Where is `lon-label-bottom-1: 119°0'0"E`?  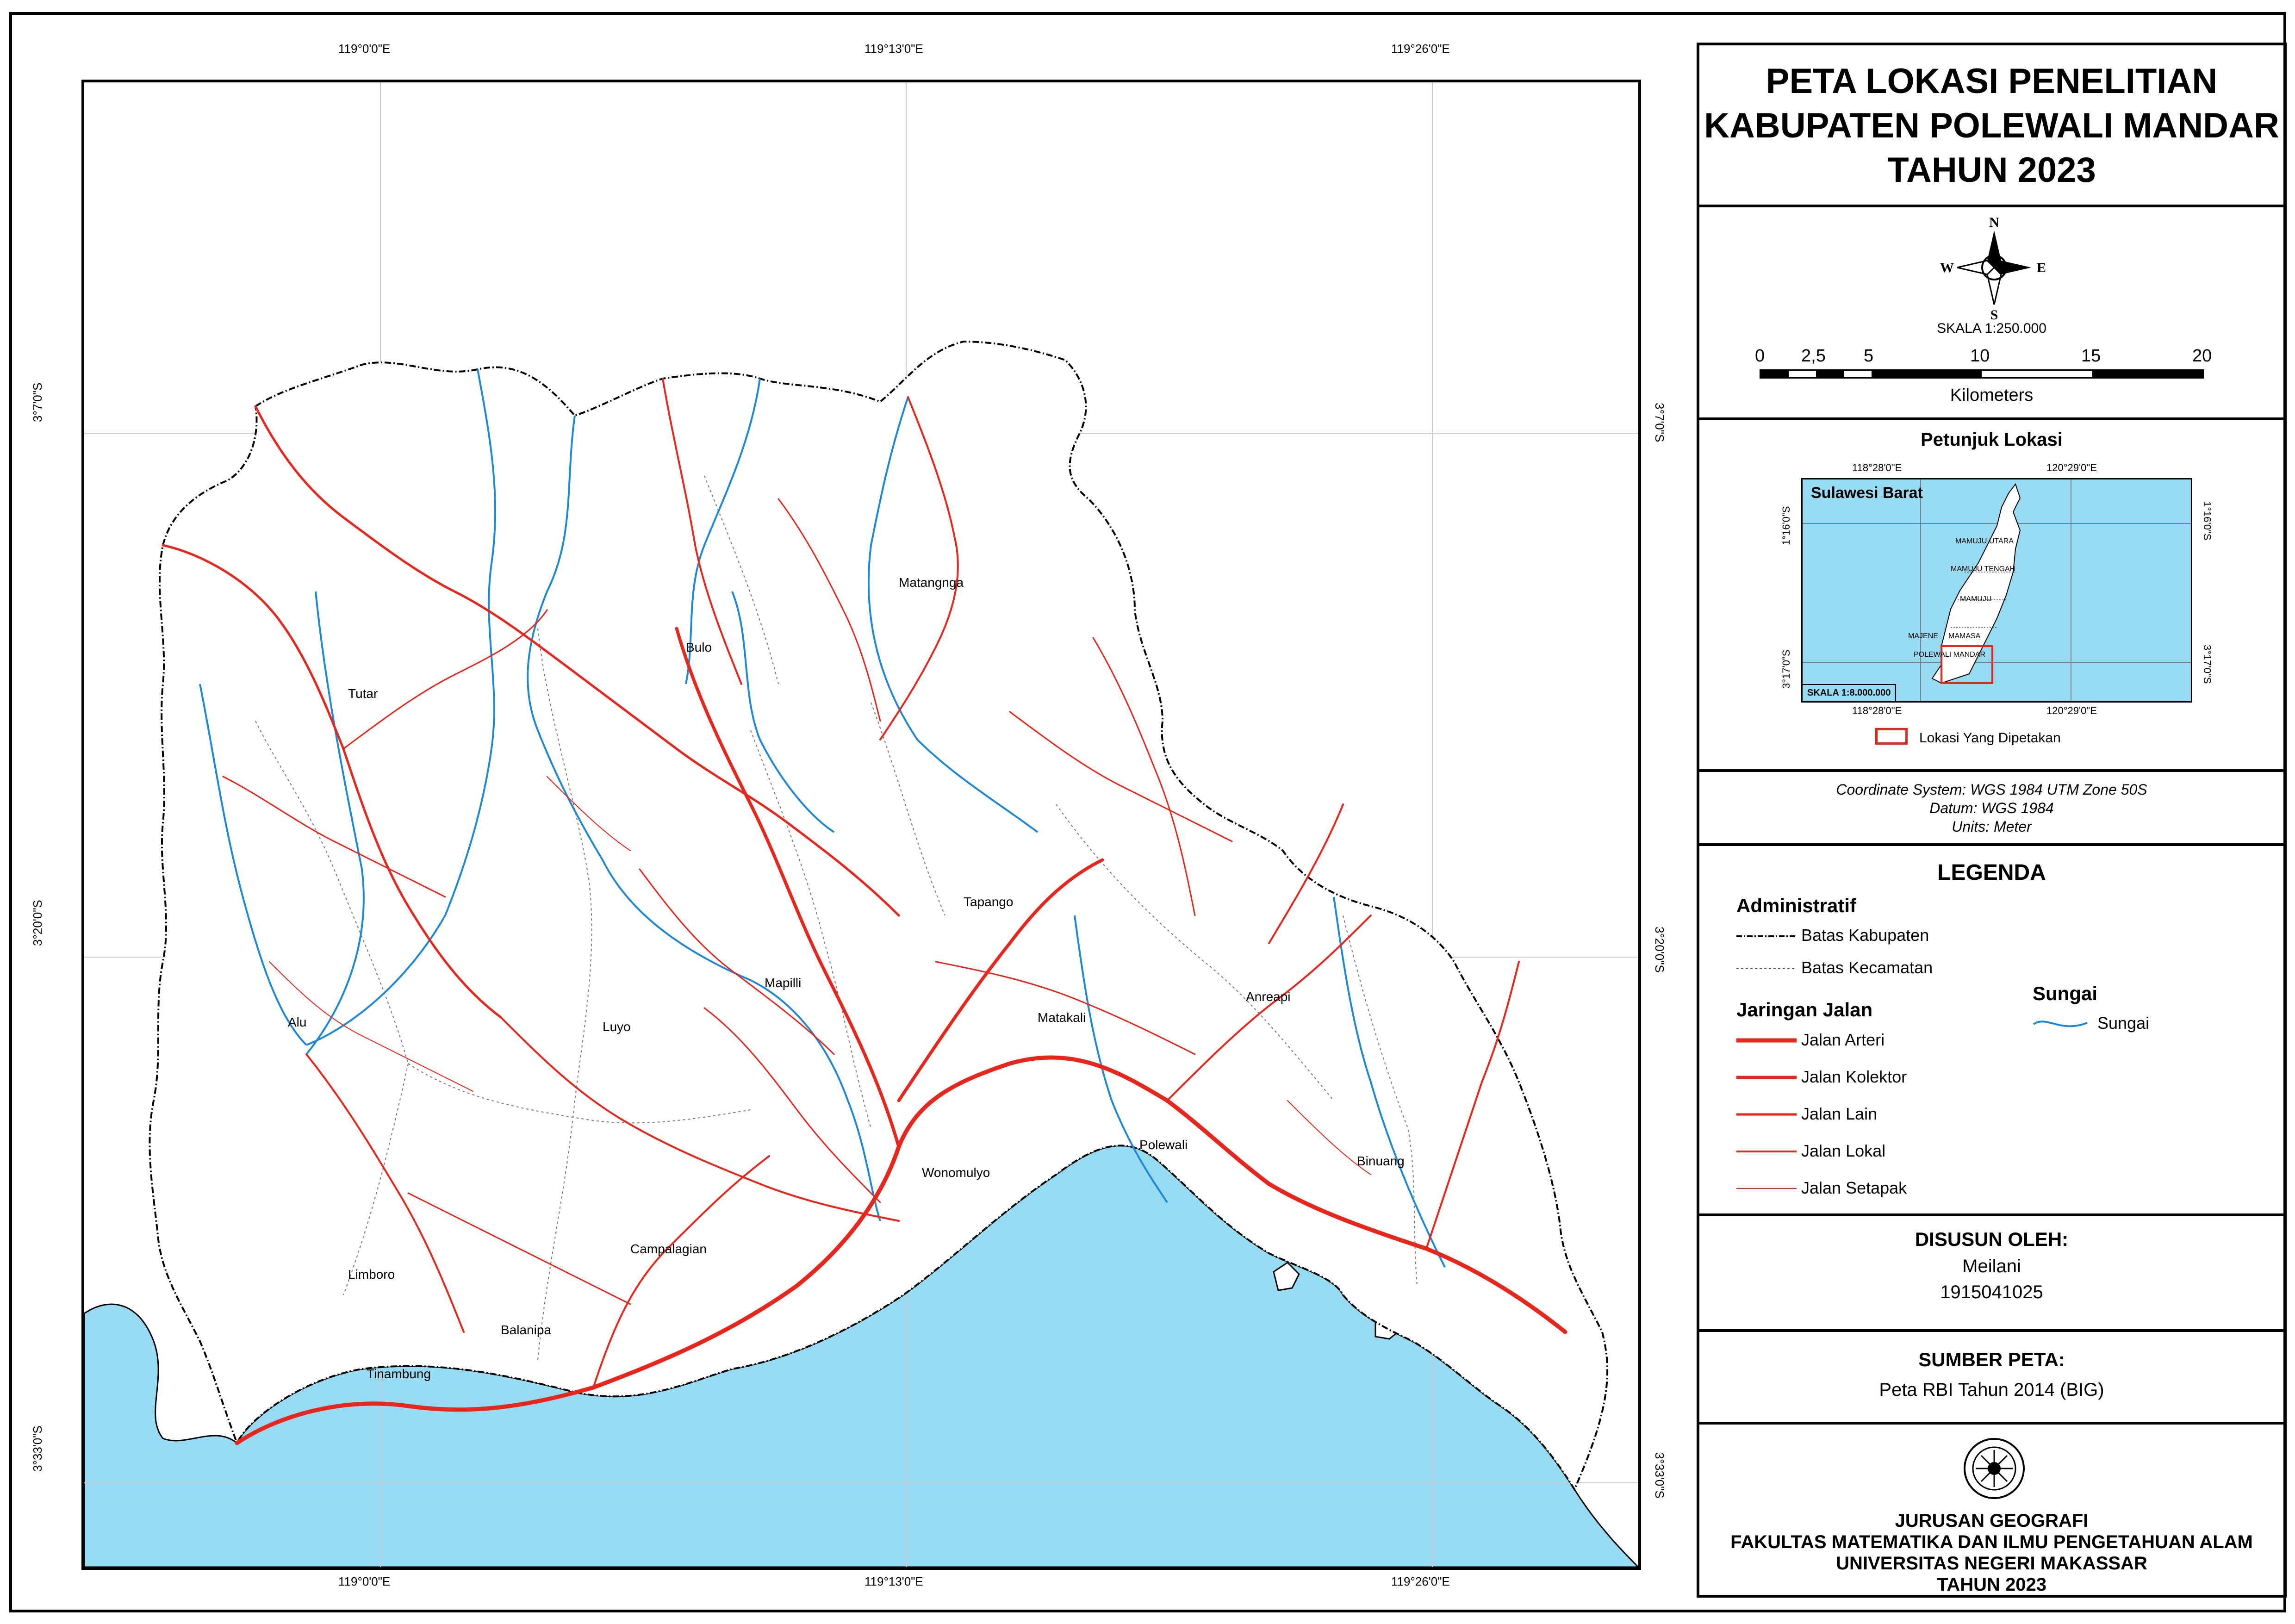 lon-label-bottom-1: 119°0'0"E is located at coordinates (364, 1581).